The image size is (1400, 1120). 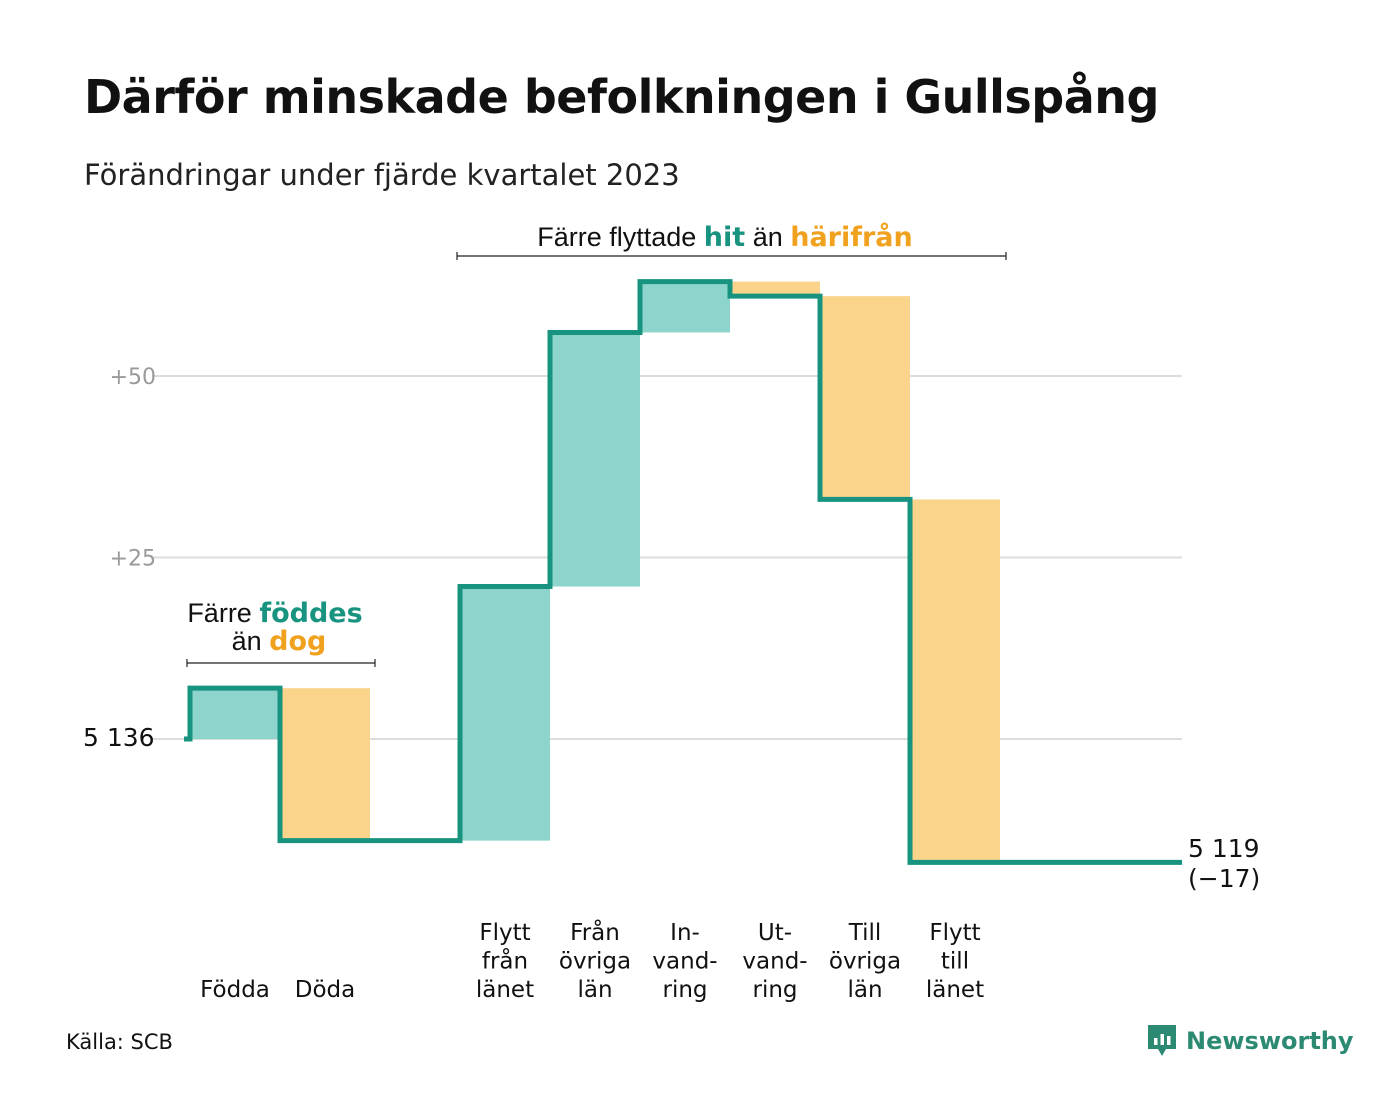 What do you see at coordinates (775, 933) in the screenshot?
I see `category-label: Ut-` at bounding box center [775, 933].